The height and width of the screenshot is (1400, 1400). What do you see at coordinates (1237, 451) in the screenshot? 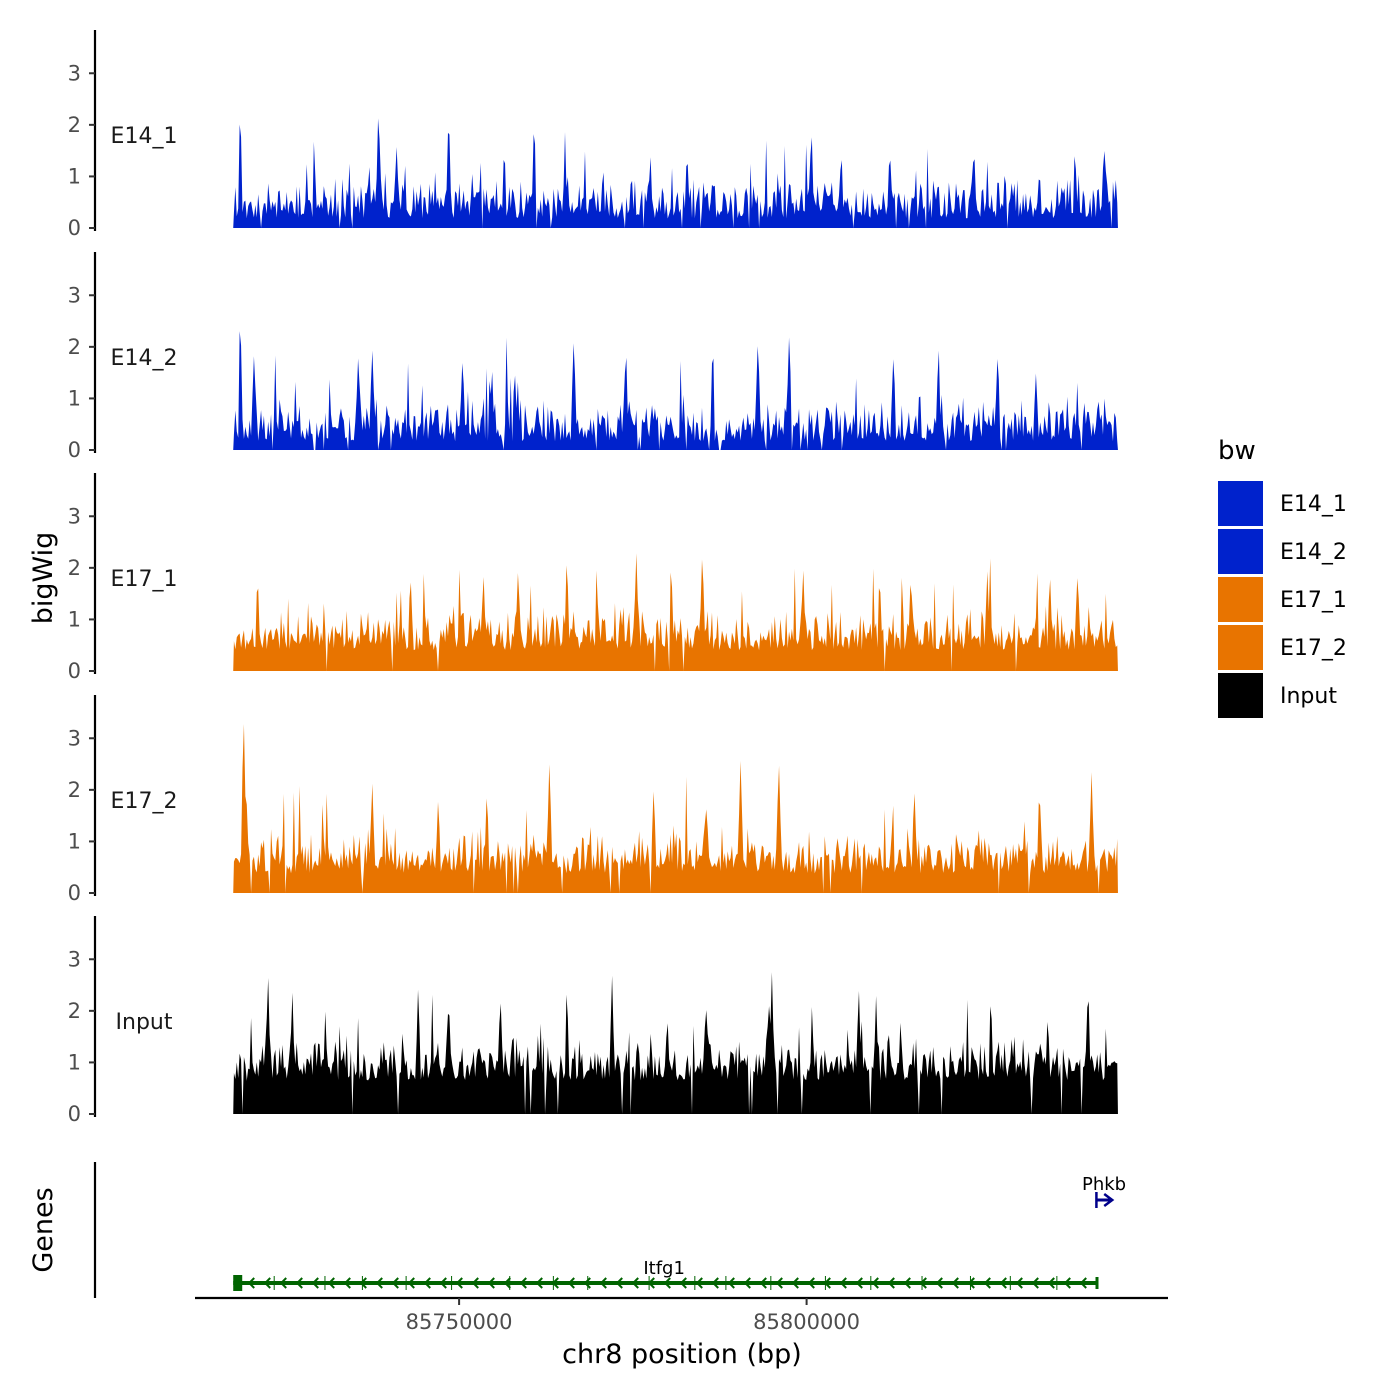
I see `legend-title: bw` at bounding box center [1237, 451].